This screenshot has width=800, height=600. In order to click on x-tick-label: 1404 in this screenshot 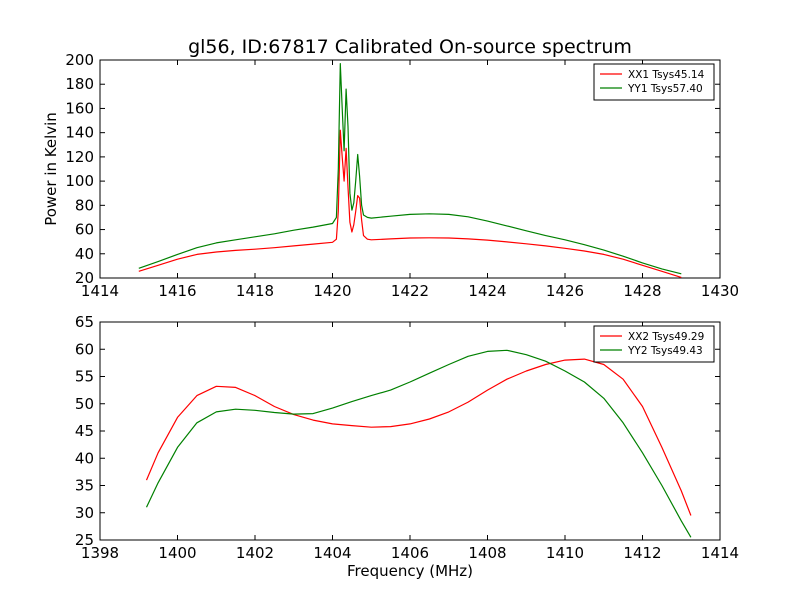, I will do `click(332, 553)`.